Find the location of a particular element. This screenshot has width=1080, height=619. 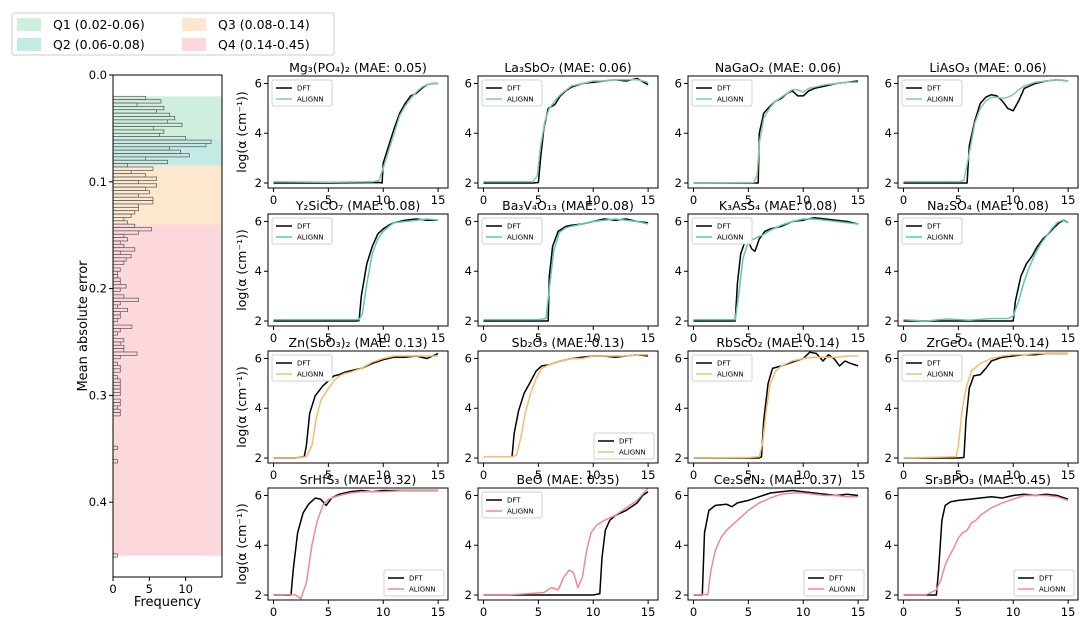

panel-title: Sb₂O₃ (MAE: 0.13) is located at coordinates (568, 342).